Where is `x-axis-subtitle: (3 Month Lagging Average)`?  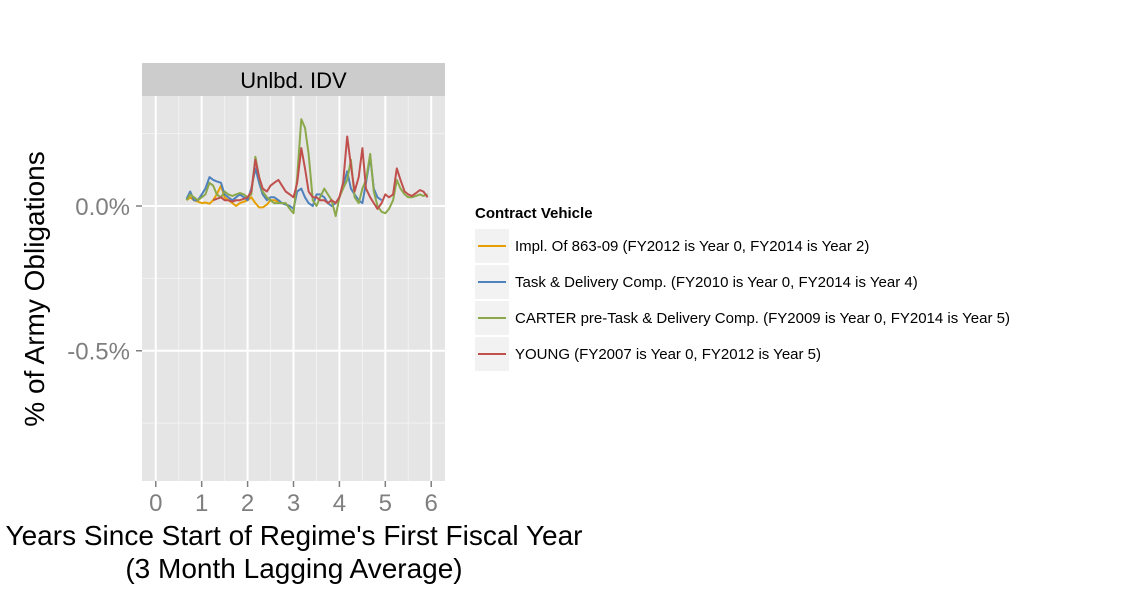 x-axis-subtitle: (3 Month Lagging Average) is located at coordinates (293, 568).